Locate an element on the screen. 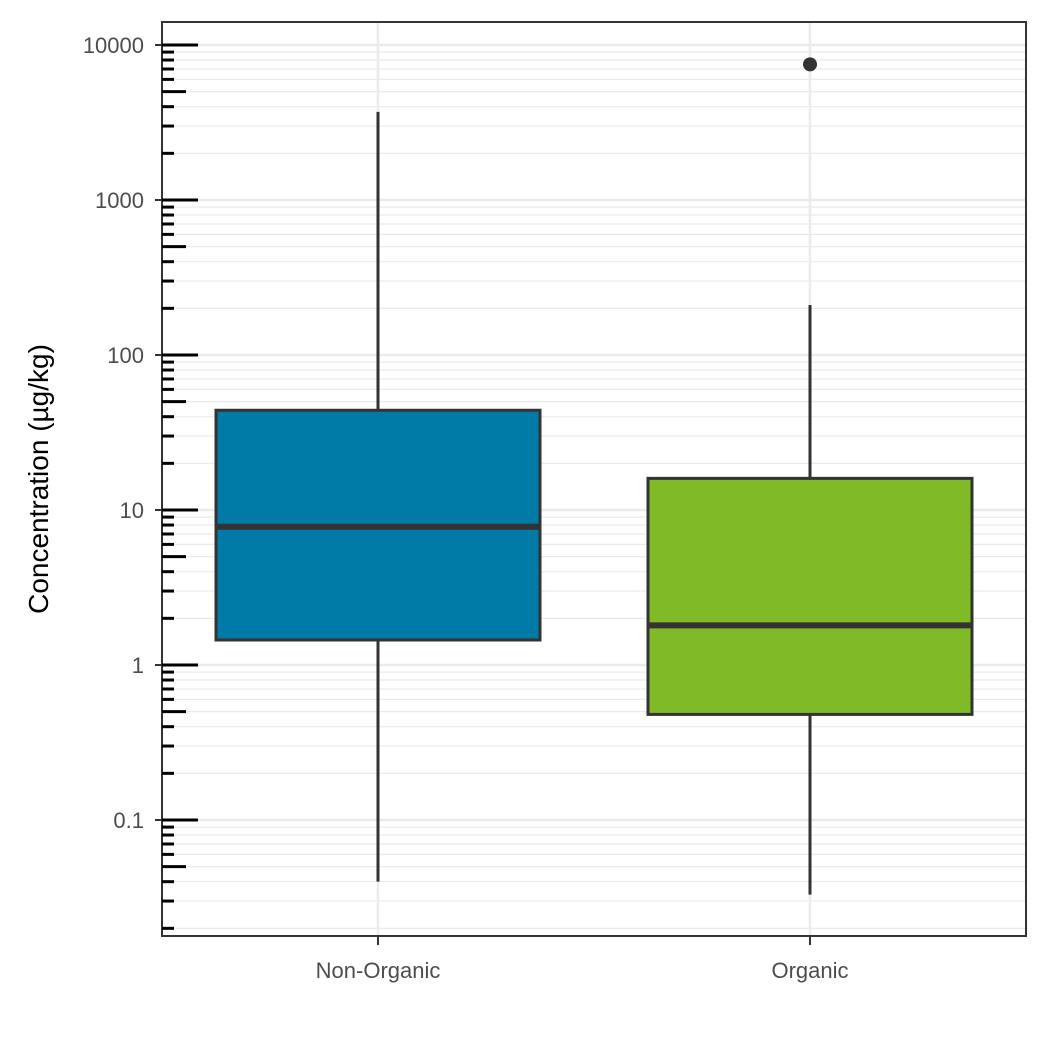  box-organic is located at coordinates (810, 596).